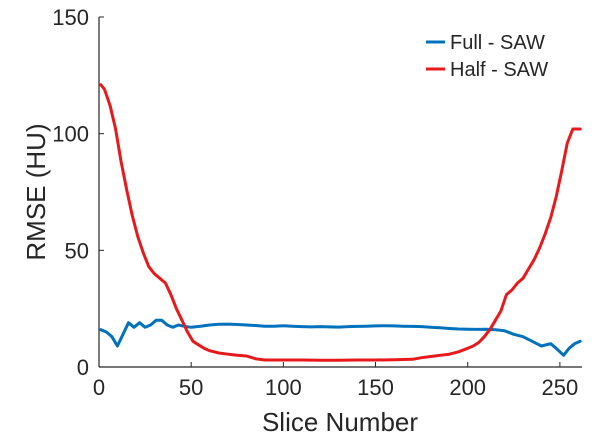 The image size is (595, 441). I want to click on x-tick-label: 0, so click(99, 387).